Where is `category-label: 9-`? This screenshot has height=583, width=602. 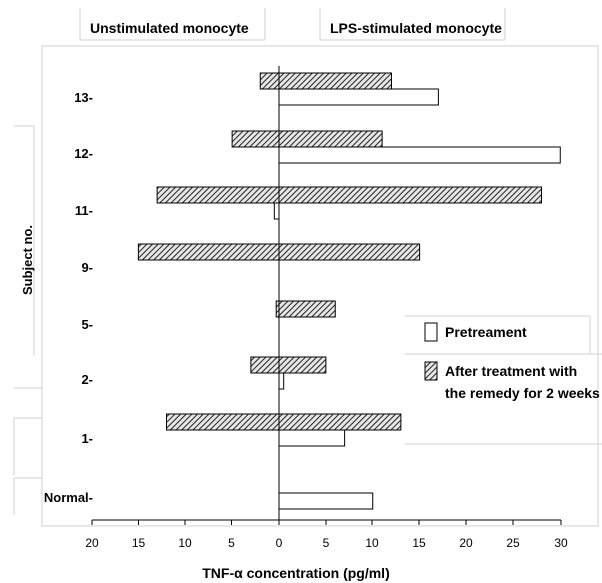 category-label: 9- is located at coordinates (87, 267).